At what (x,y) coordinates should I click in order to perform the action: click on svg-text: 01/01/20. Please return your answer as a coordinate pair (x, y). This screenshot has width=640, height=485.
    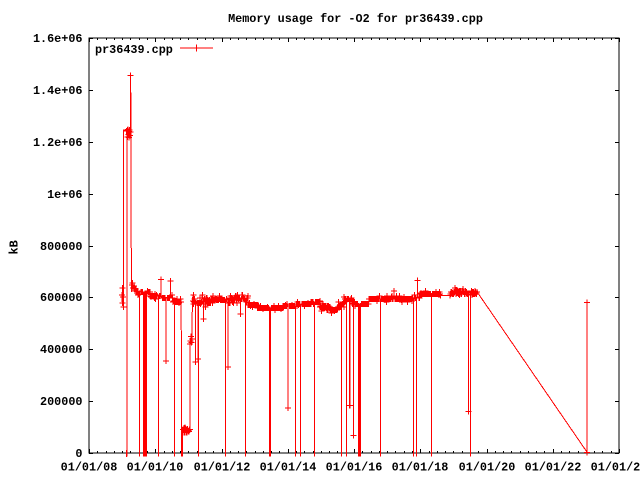
    Looking at the image, I should click on (487, 468).